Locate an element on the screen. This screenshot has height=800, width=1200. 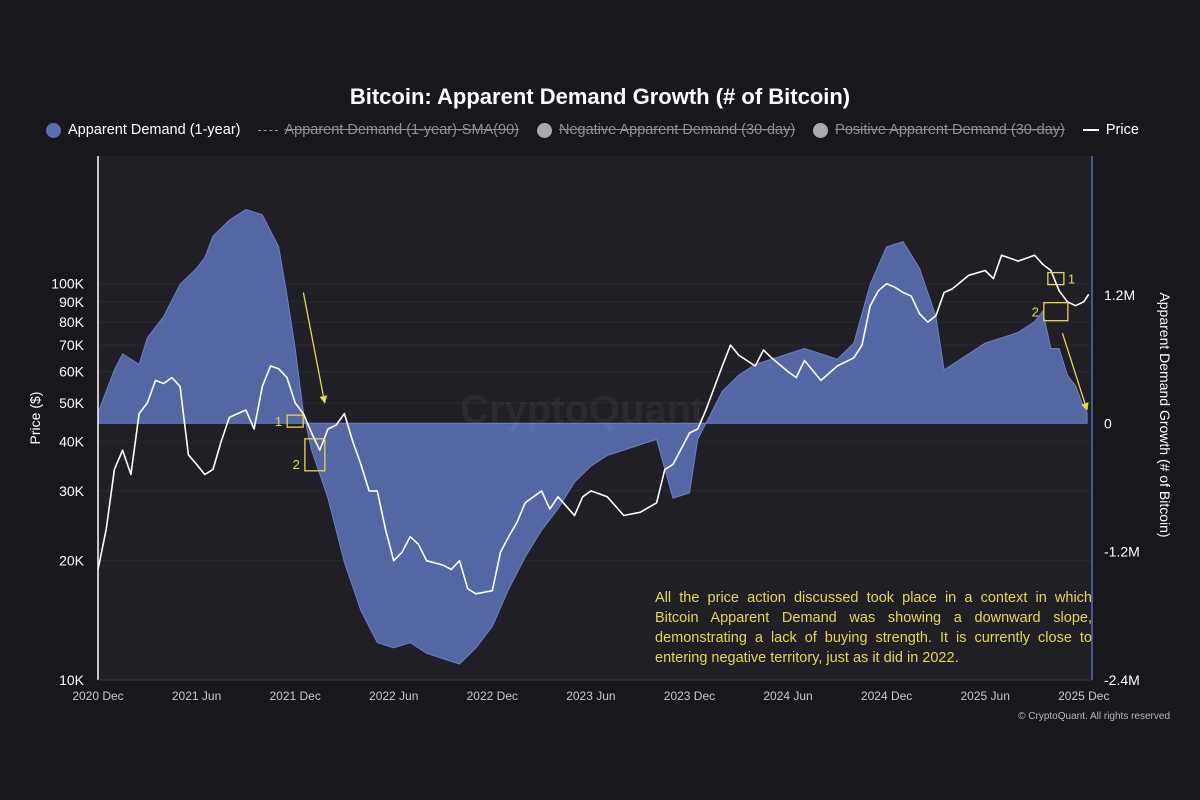
legend-label: Apparent Demand (1-year) is located at coordinates (154, 130).